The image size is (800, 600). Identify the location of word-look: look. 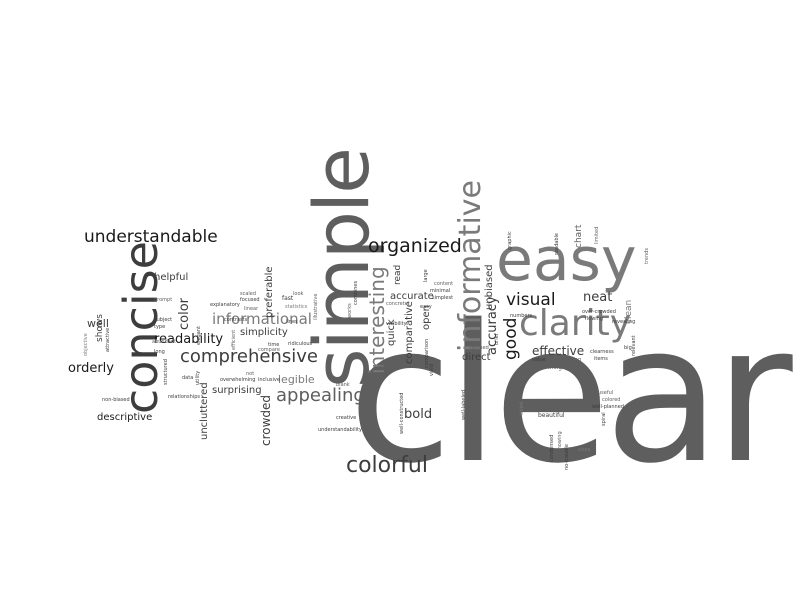
(298, 294).